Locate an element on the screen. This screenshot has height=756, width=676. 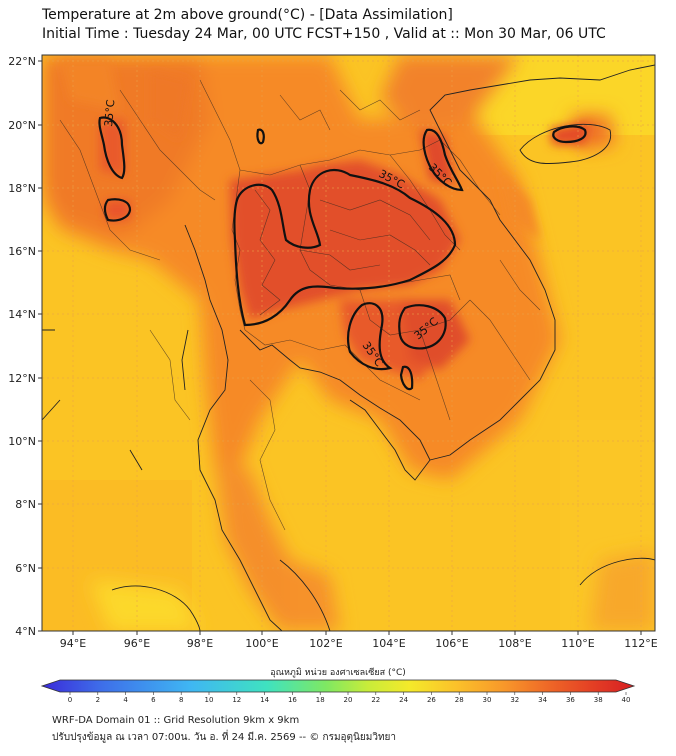
lat-label: 8°N is located at coordinates (25, 504).